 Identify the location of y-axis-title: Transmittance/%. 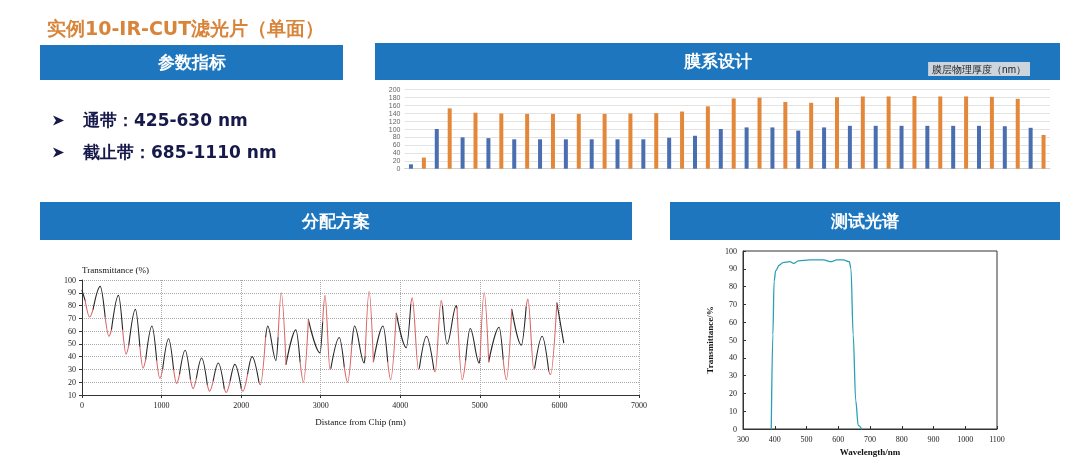
(709, 340).